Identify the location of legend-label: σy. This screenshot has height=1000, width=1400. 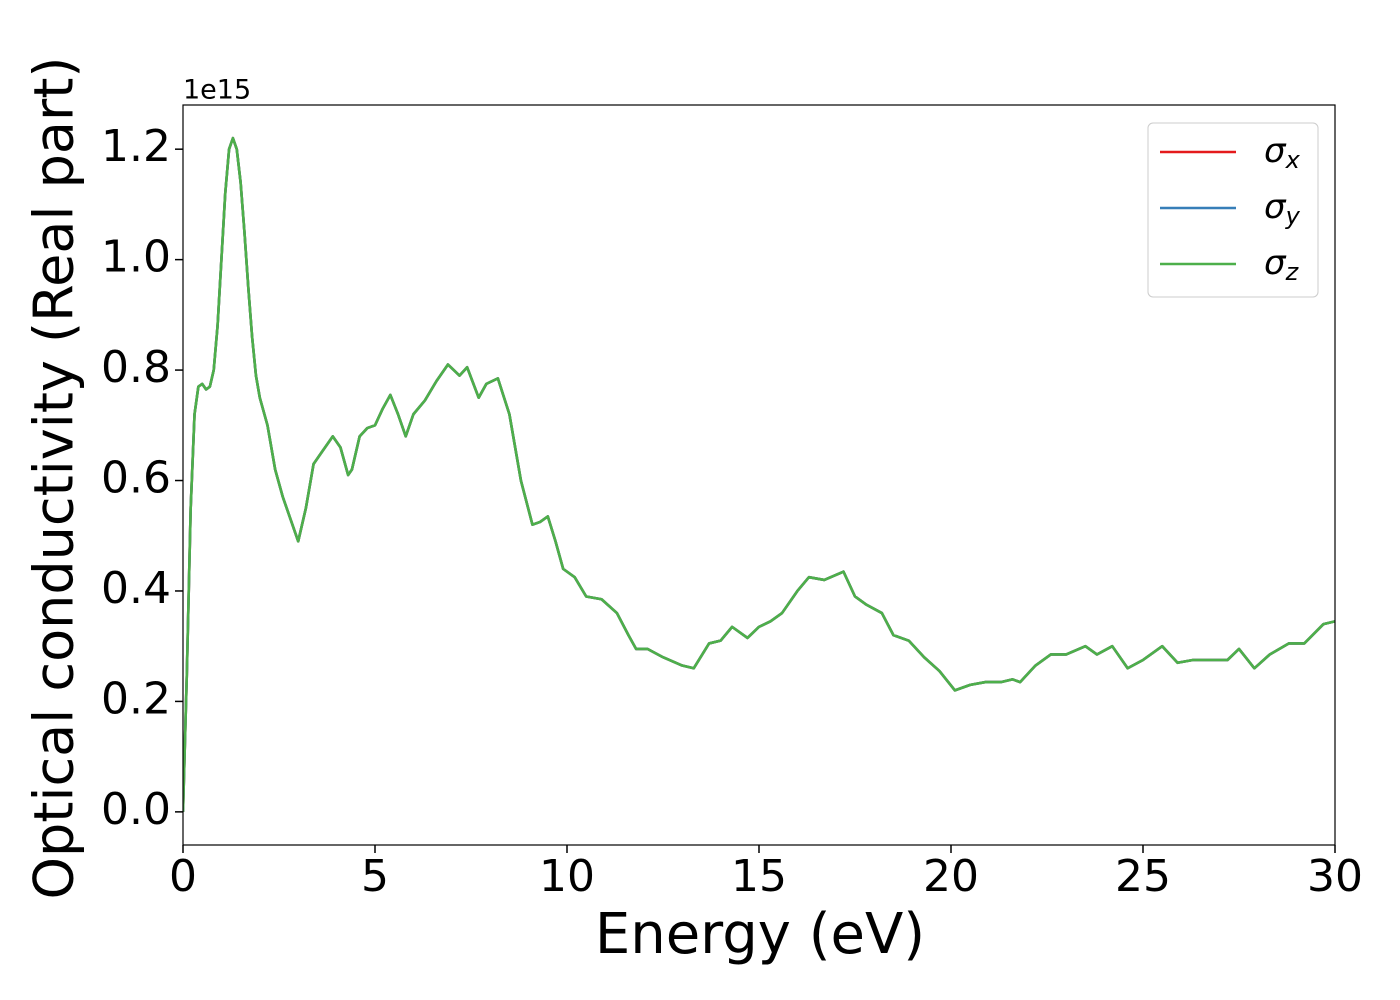
(1282, 209).